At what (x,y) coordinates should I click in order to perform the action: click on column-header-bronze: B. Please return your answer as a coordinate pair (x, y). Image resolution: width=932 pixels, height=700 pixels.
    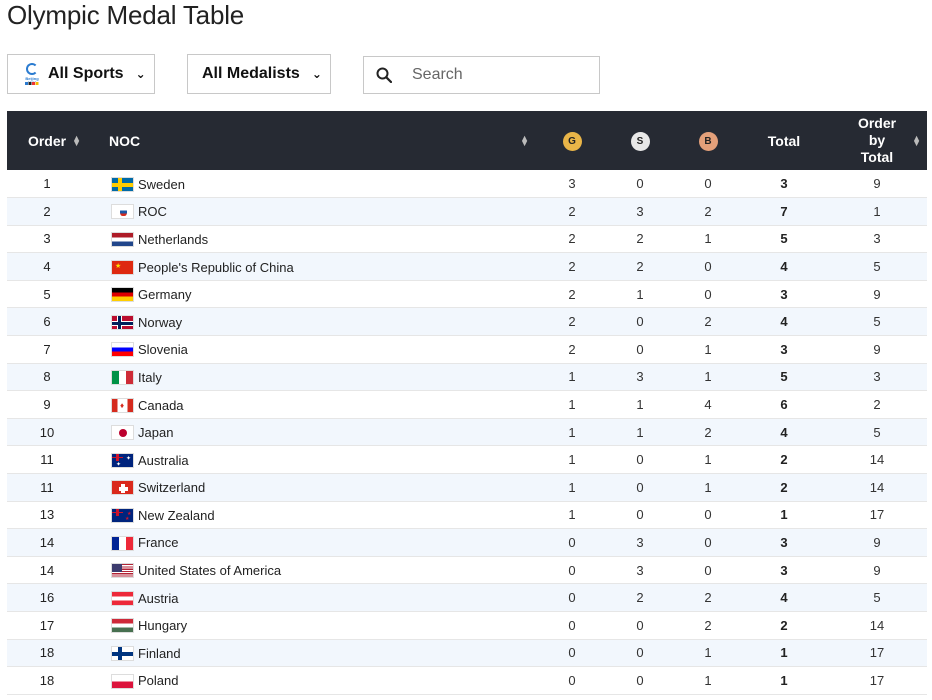
    Looking at the image, I should click on (708, 140).